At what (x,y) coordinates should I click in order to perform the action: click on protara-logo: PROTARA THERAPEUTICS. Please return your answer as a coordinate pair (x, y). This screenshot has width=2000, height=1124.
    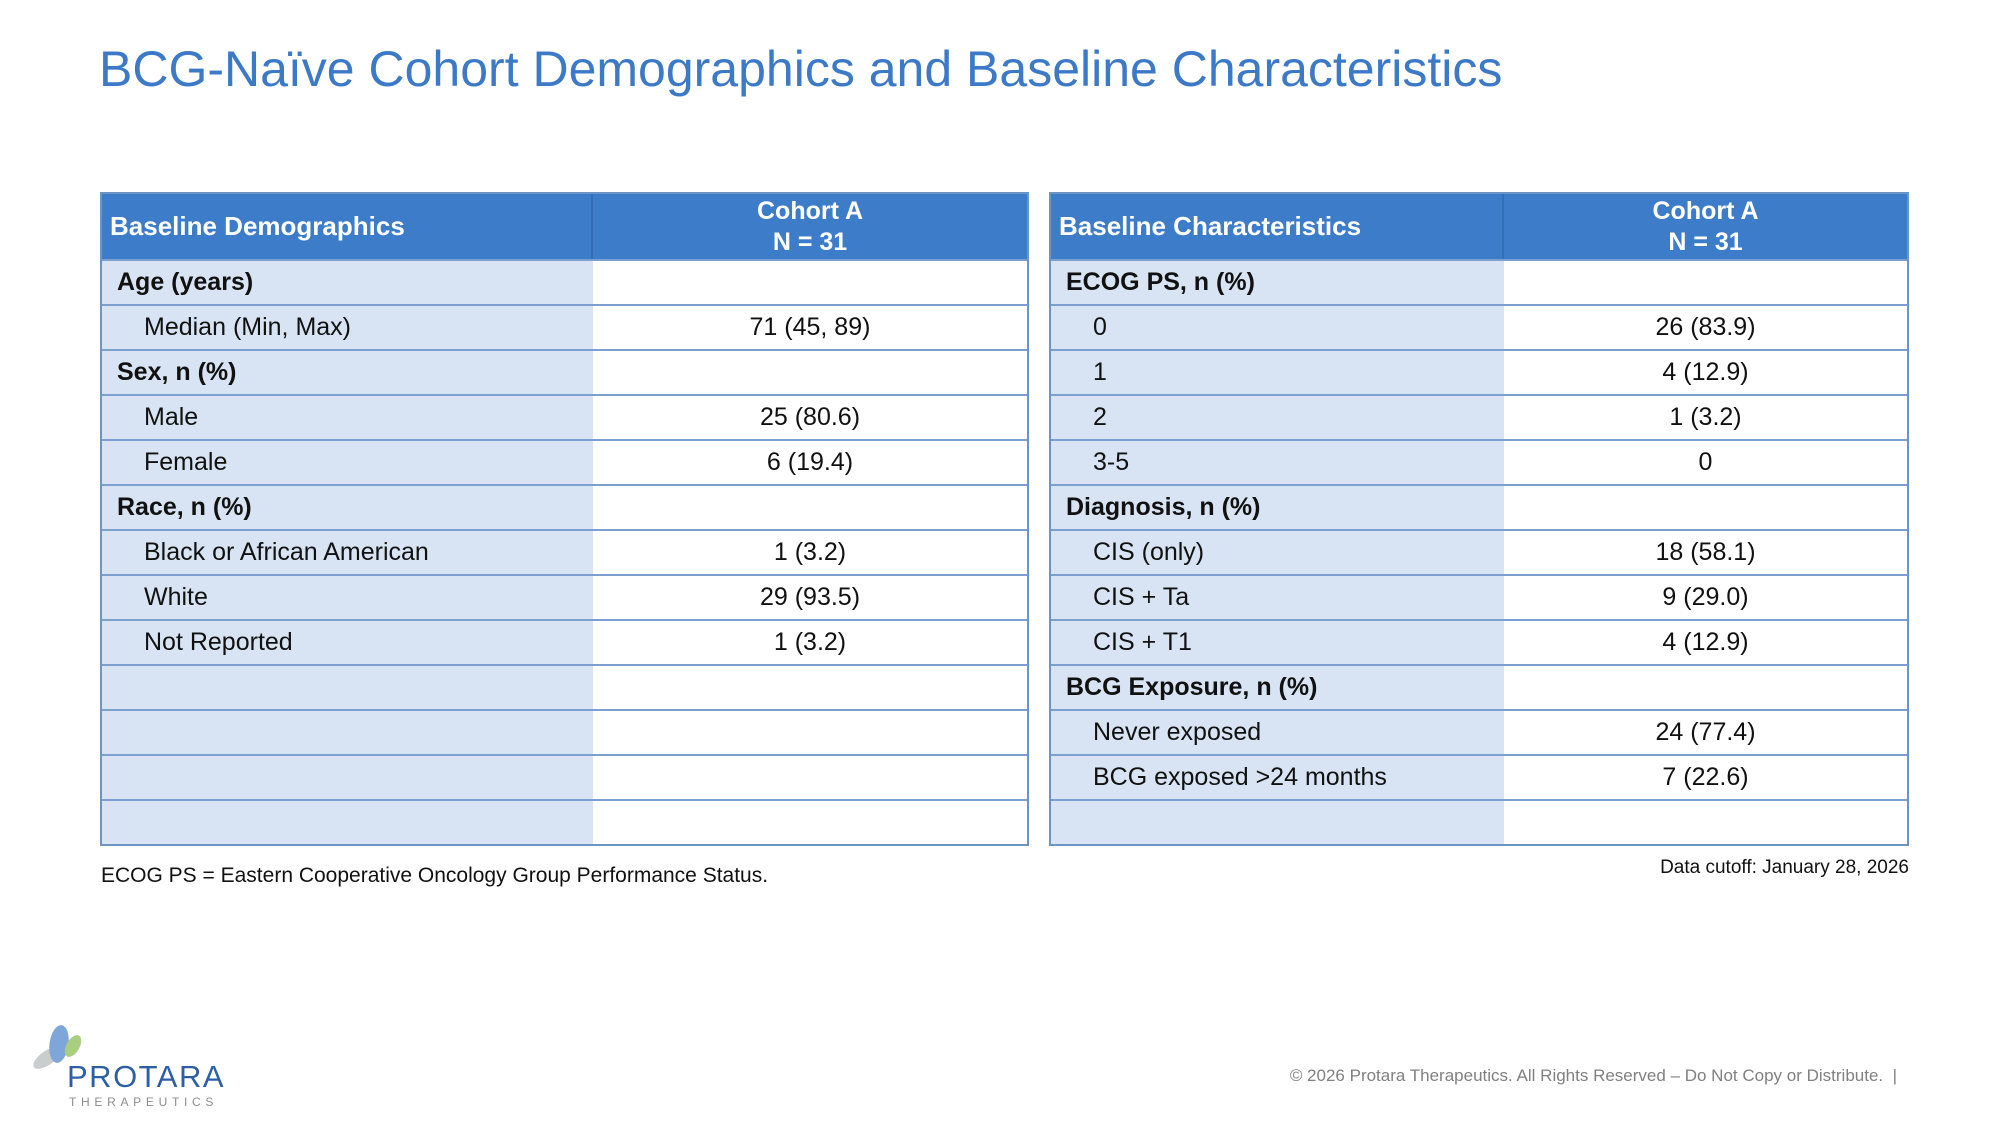
    Looking at the image, I should click on (129, 1067).